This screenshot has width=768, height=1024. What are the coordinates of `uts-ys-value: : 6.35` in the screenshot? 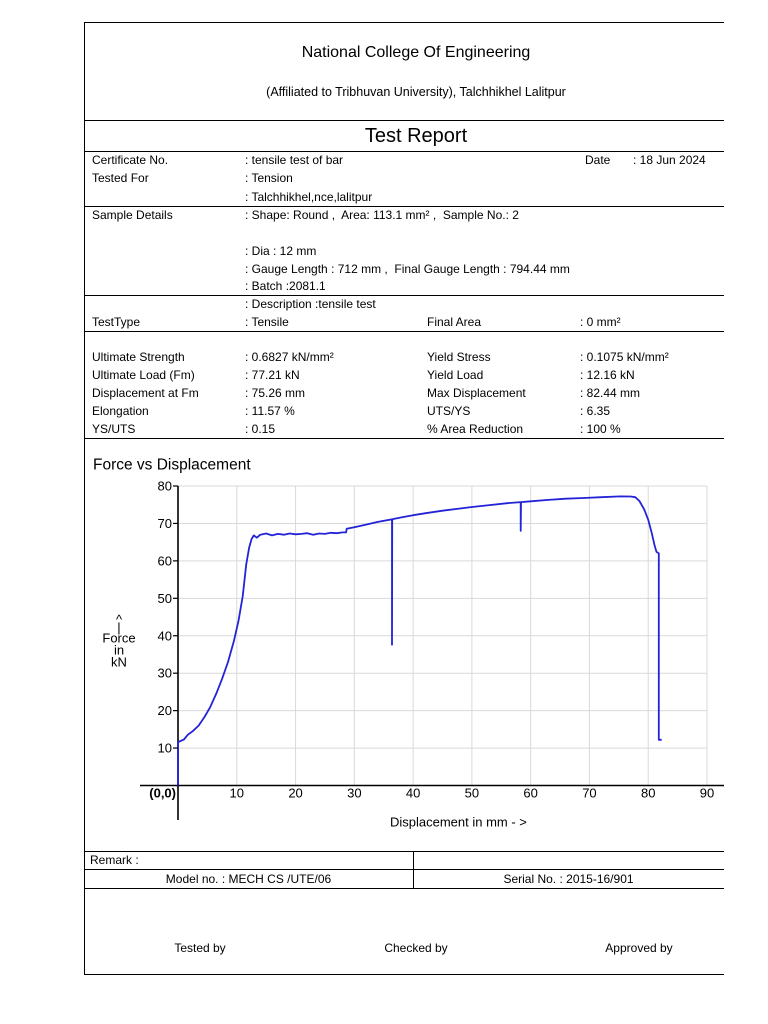 It's located at (595, 411).